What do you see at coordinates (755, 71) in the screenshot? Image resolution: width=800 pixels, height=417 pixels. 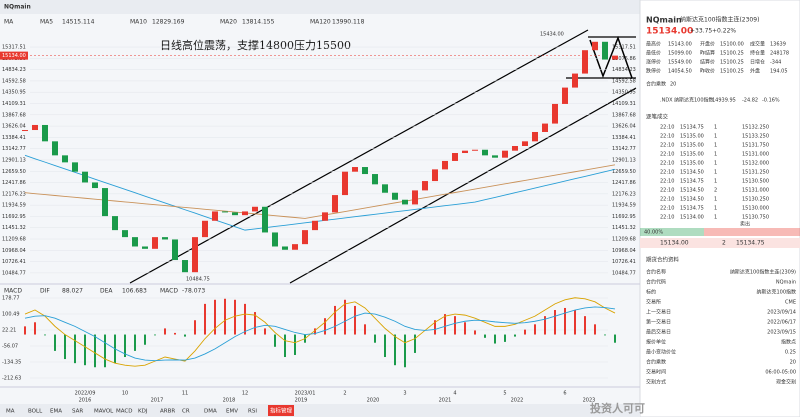 I see `quote-field: 外盘` at bounding box center [755, 71].